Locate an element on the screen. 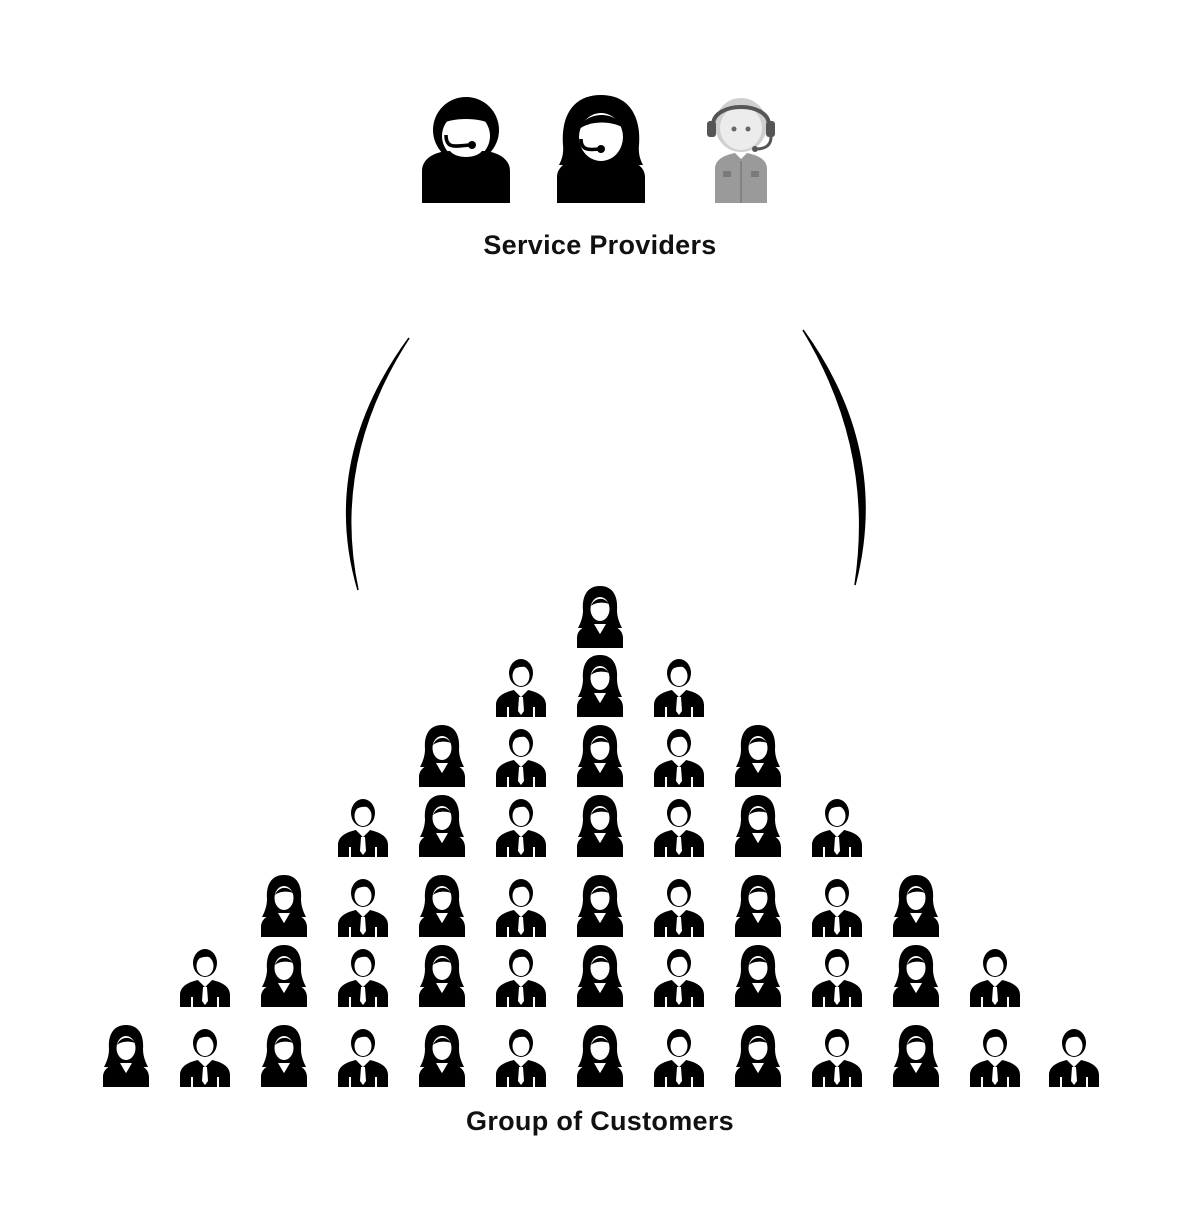 This screenshot has height=1205, width=1200. service-providers-group is located at coordinates (598, 149).